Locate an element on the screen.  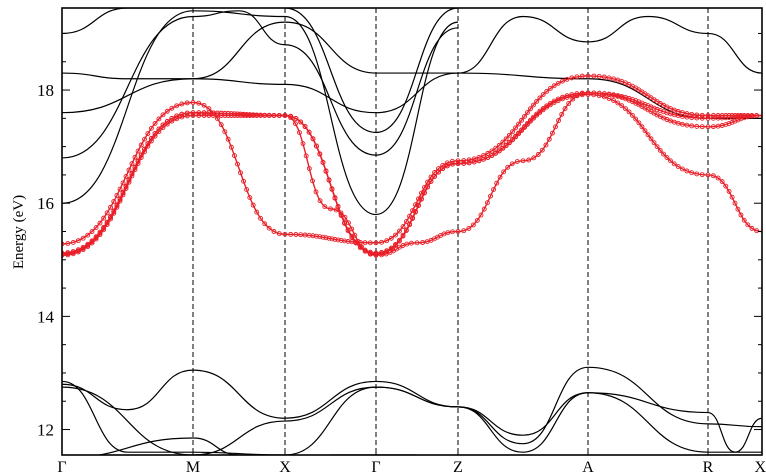
x-tick-label: M is located at coordinates (193, 466).